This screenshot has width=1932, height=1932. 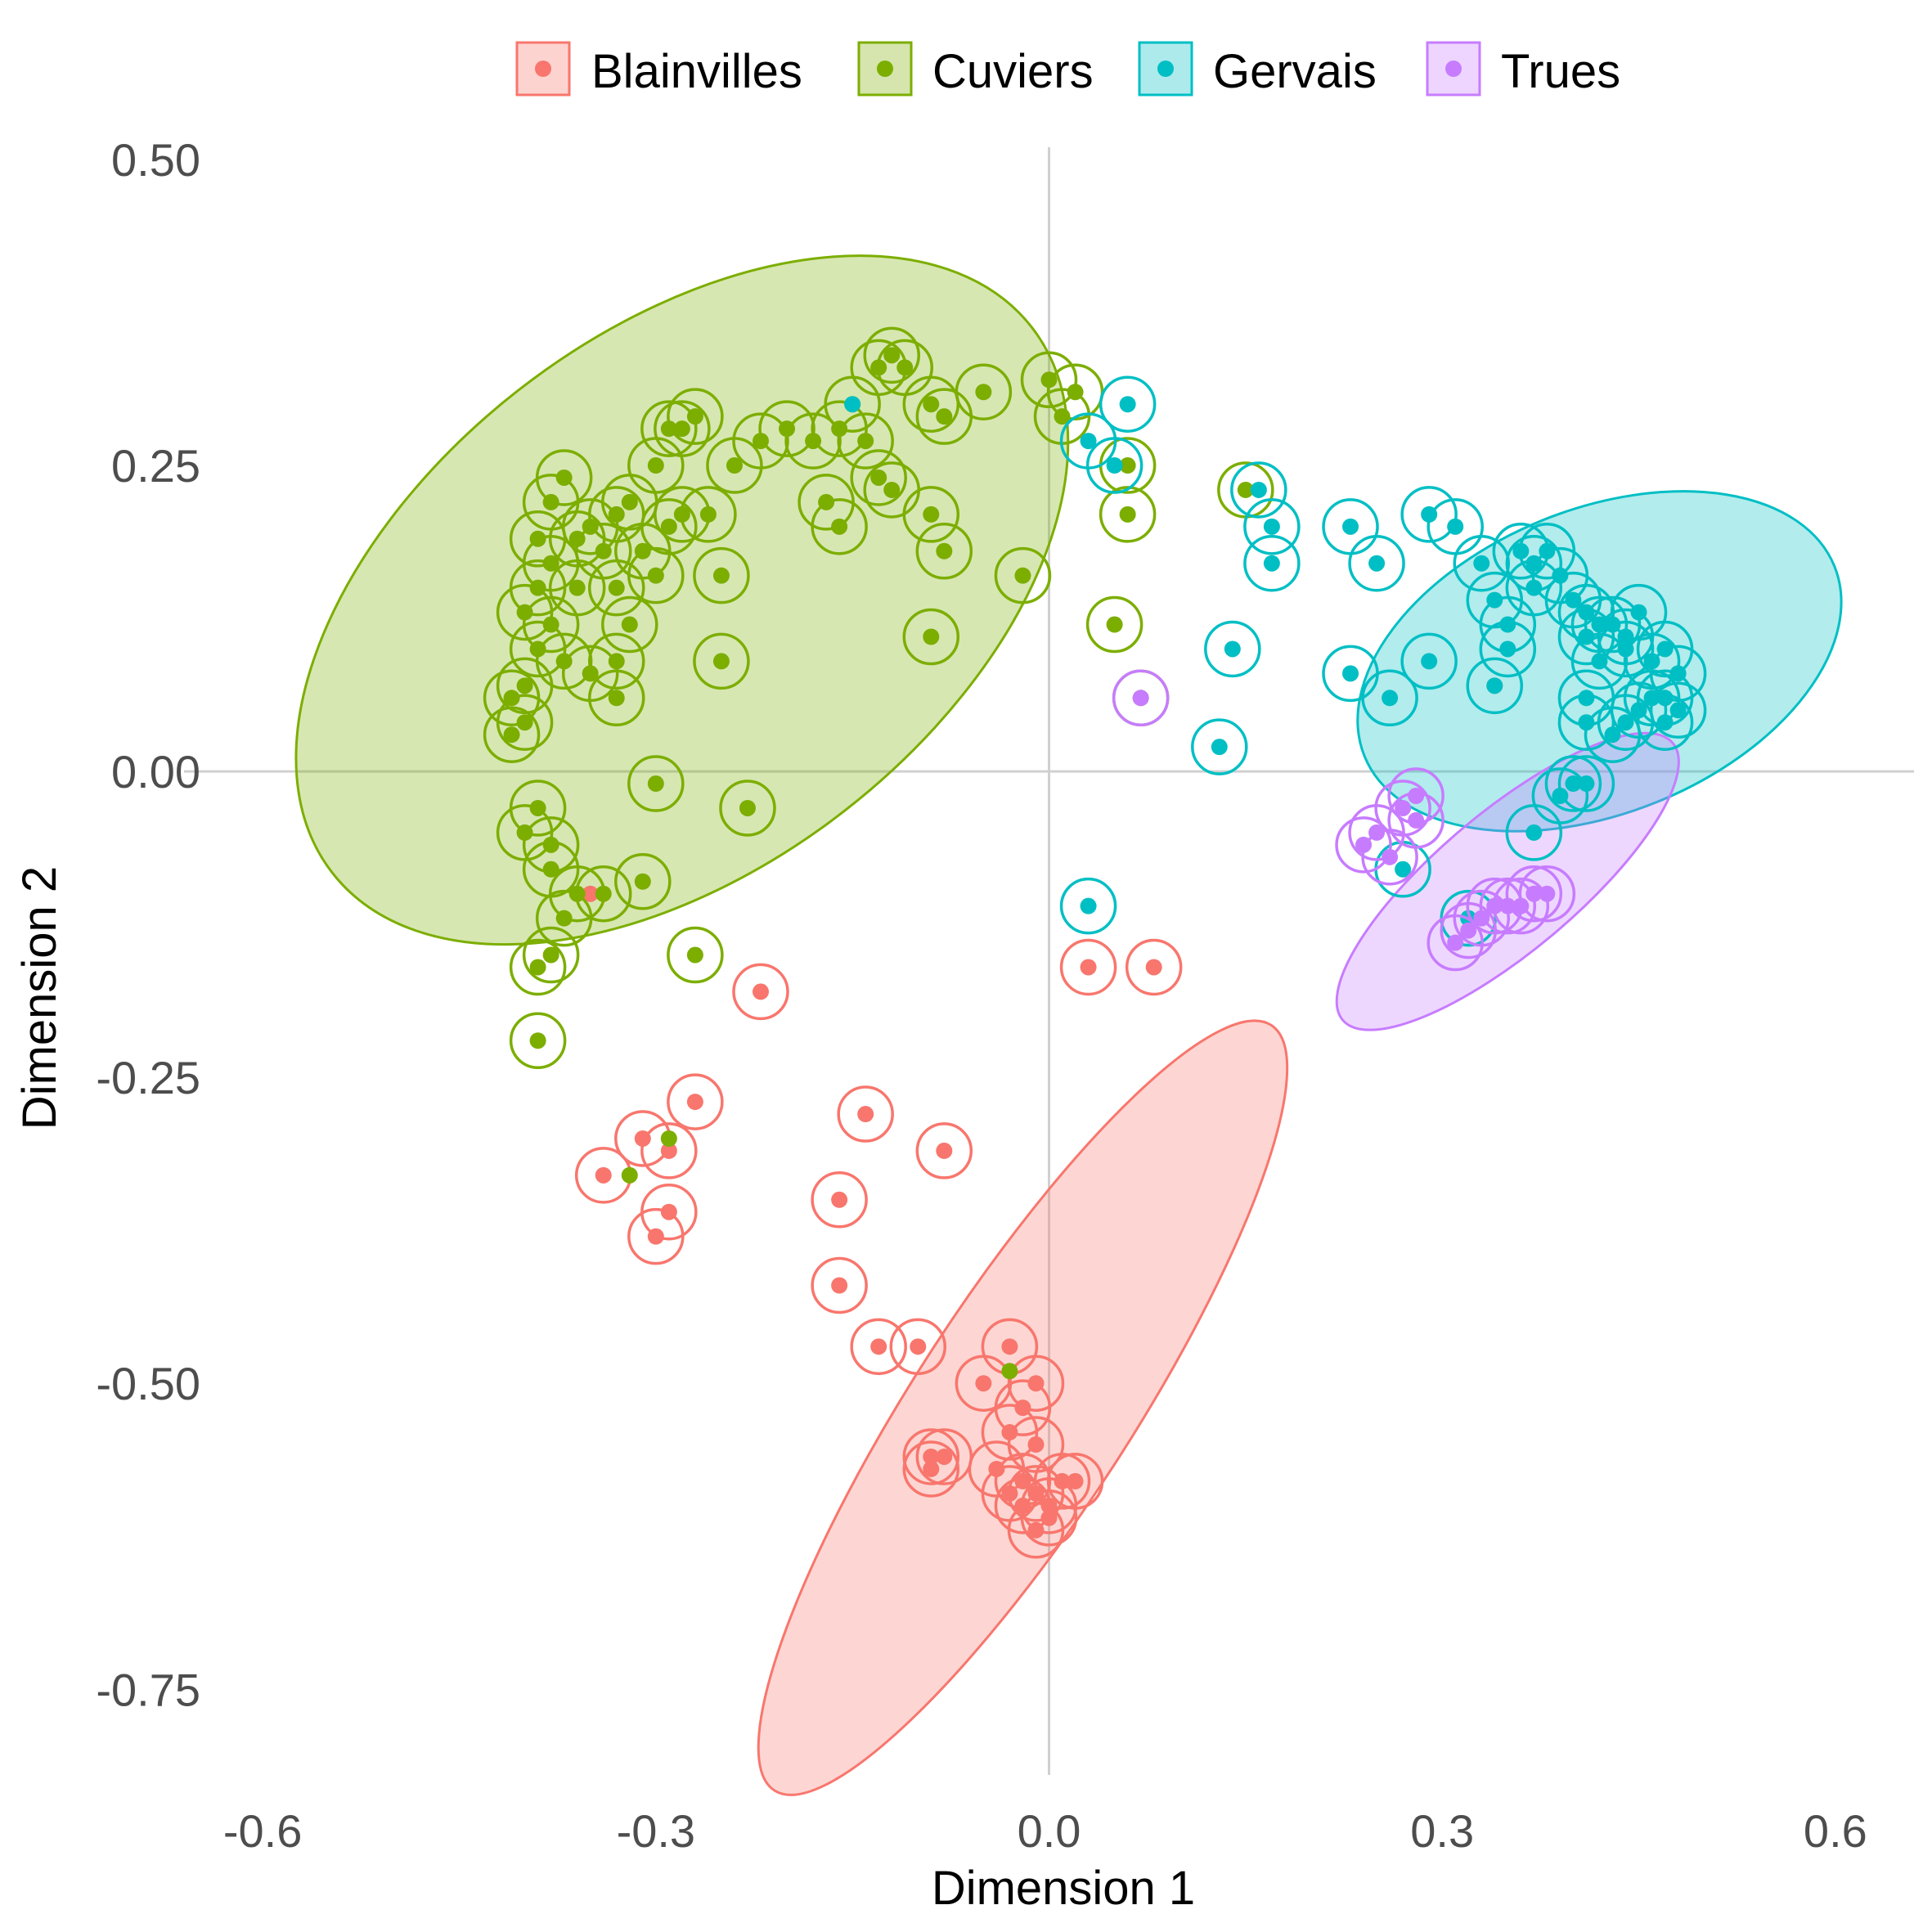 I want to click on x-tick-label: 0.6, so click(x=1836, y=1831).